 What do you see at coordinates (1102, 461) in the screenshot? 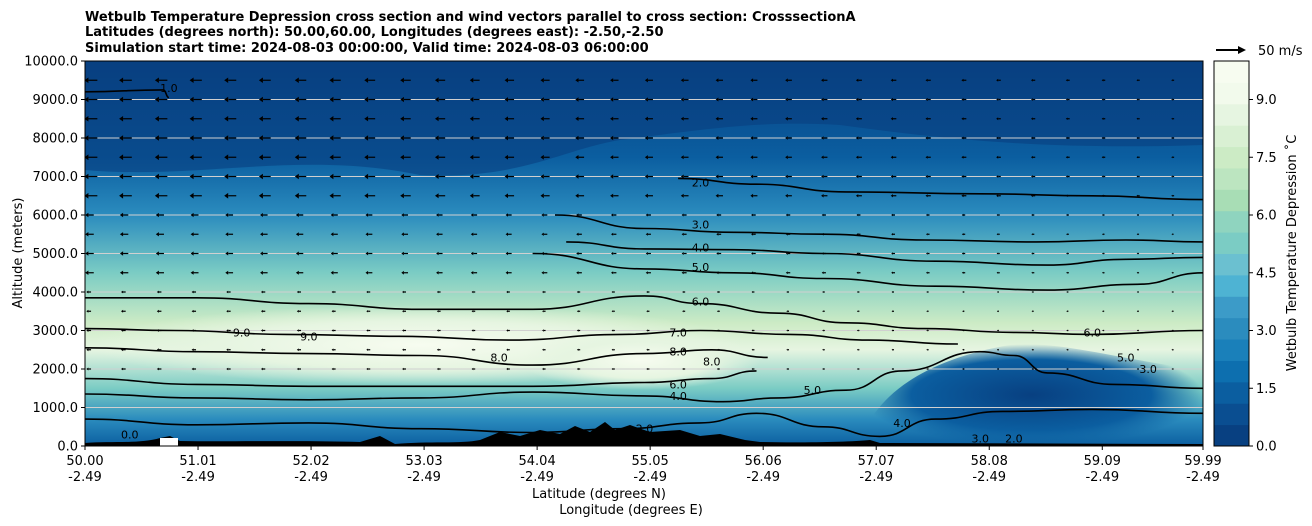
I see `x-tick-label-lat: 59.09` at bounding box center [1102, 461].